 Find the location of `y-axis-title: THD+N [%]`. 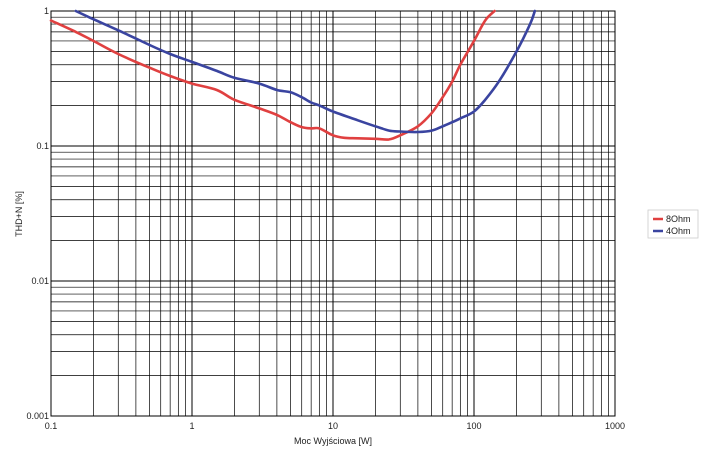

y-axis-title: THD+N [%] is located at coordinates (19, 214).